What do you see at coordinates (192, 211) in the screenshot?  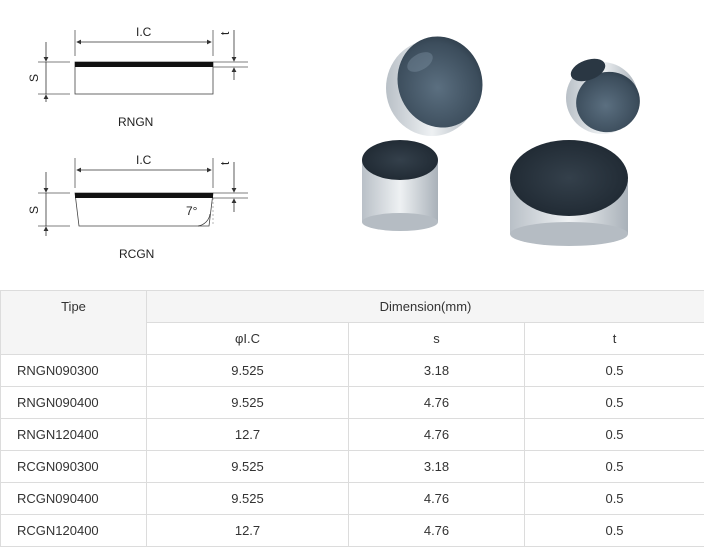 I see `rcgn-angle-label: 7°` at bounding box center [192, 211].